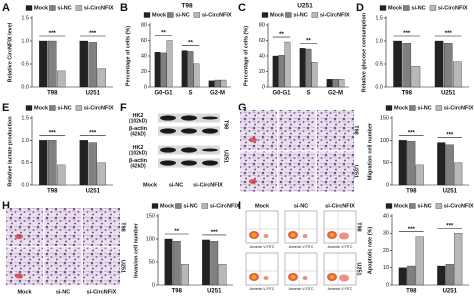 The width and height of the screenshot is (474, 298). I want to click on y-axis-label: Relative lactate production, so click(10, 151).